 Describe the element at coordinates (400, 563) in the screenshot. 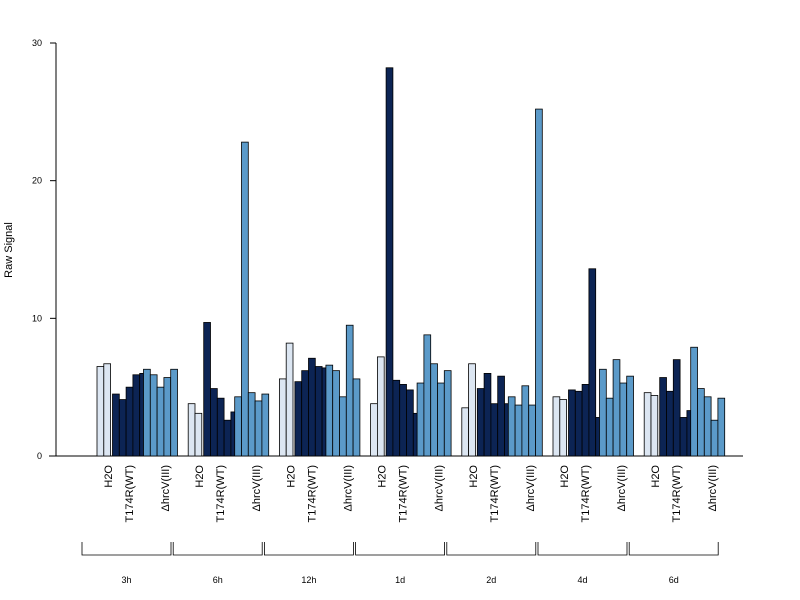

I see `group-brackets: 3h 6h 12h 1d 2d 4d 6d` at that location.